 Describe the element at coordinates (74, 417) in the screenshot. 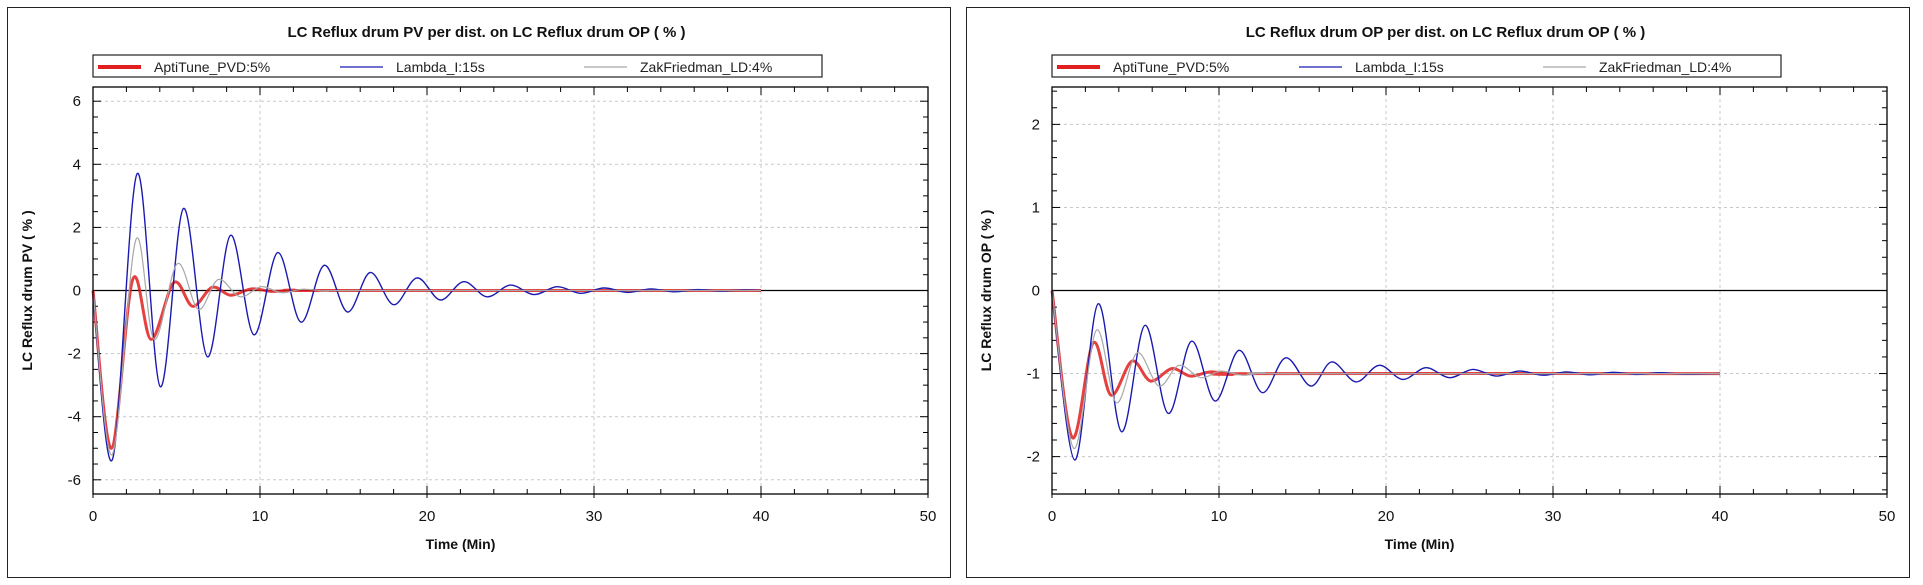

I see `y-tick-label: -4` at that location.